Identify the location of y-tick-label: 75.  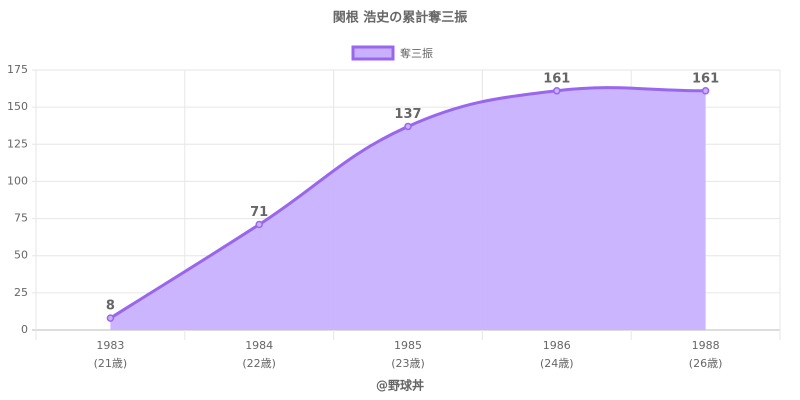
(21, 218).